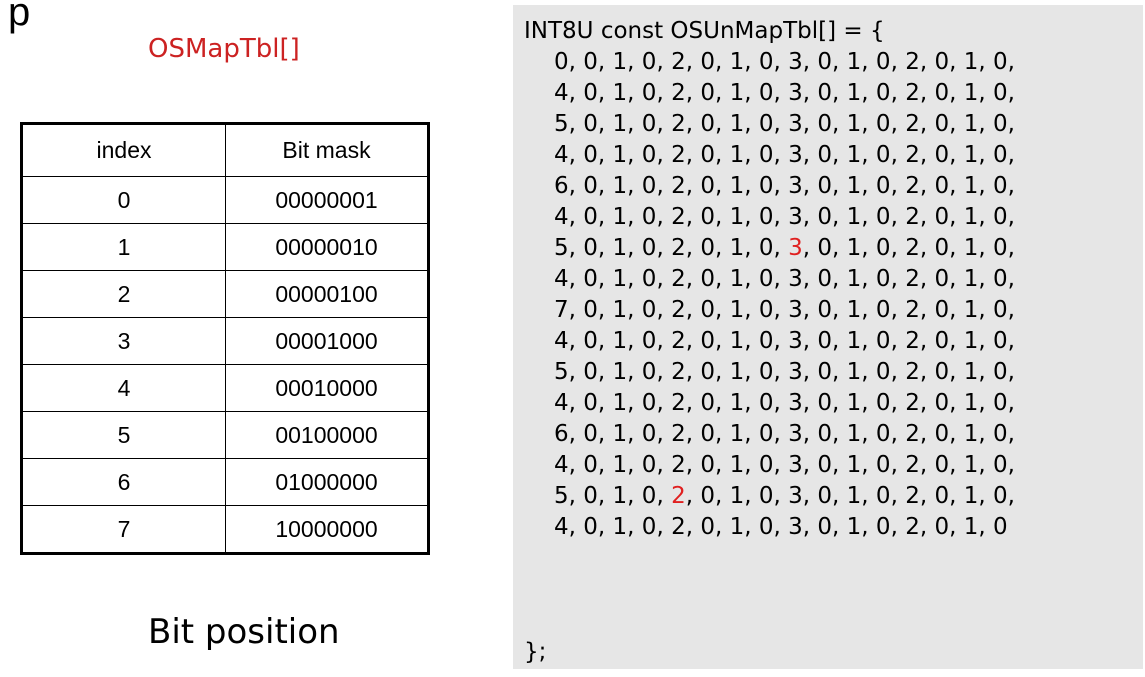 The height and width of the screenshot is (677, 1145). What do you see at coordinates (123, 150) in the screenshot?
I see `index-column-header: index` at bounding box center [123, 150].